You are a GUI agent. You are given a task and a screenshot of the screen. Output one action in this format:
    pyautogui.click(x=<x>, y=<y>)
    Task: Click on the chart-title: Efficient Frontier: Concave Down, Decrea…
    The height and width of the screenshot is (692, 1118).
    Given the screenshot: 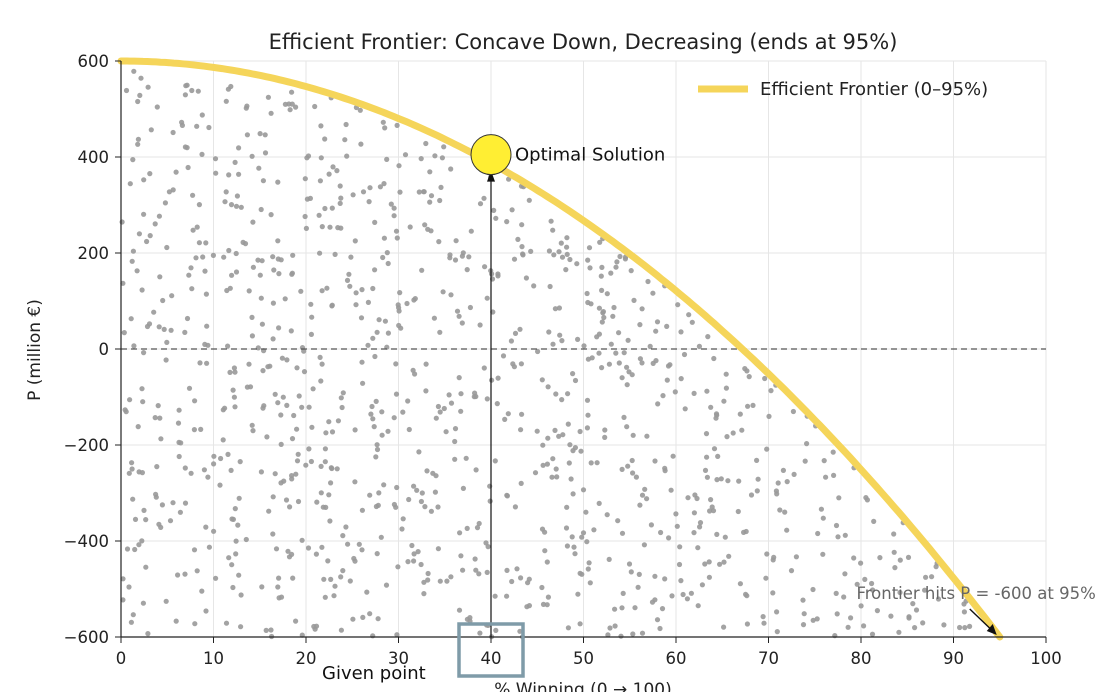 What is the action you would take?
    pyautogui.click(x=583, y=42)
    